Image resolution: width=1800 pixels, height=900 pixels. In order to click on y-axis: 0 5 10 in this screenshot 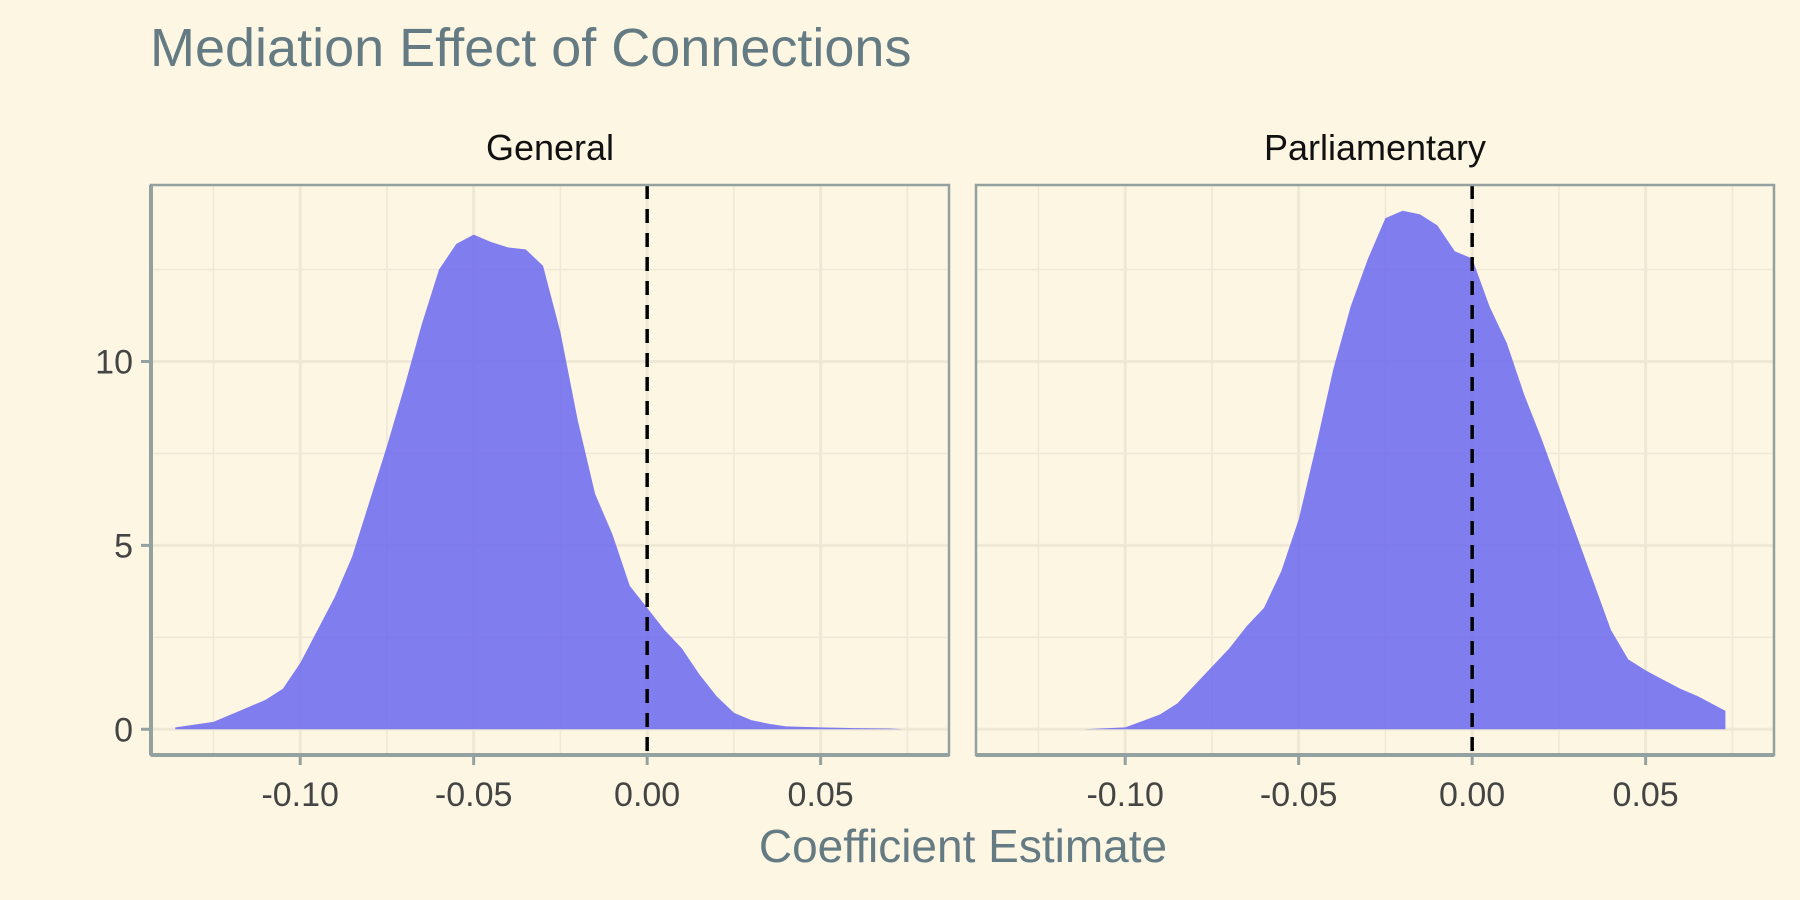, I will do `click(124, 470)`.